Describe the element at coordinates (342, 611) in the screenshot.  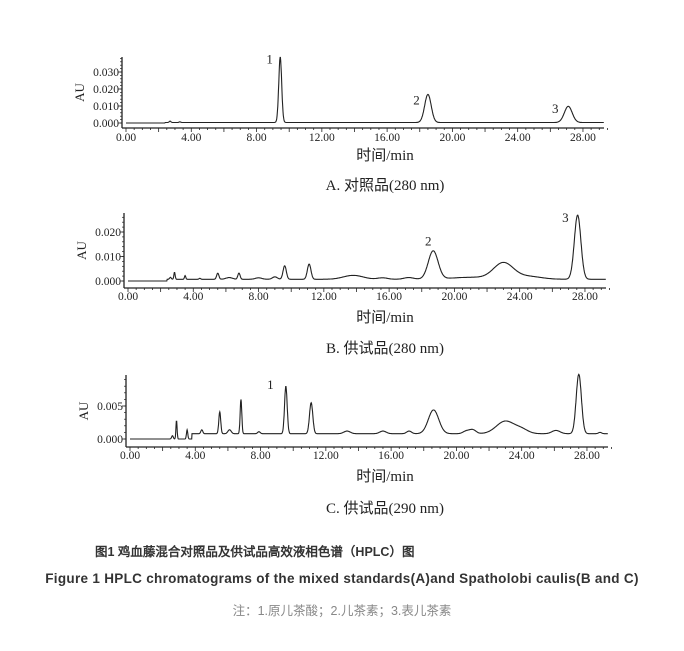
I see `figure-note: 注：1.原儿茶酸；2.儿茶素；3.表儿茶素` at that location.